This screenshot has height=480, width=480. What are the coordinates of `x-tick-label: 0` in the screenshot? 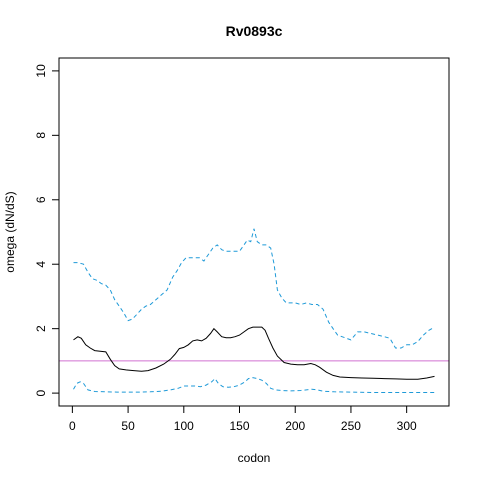 It's located at (72, 426).